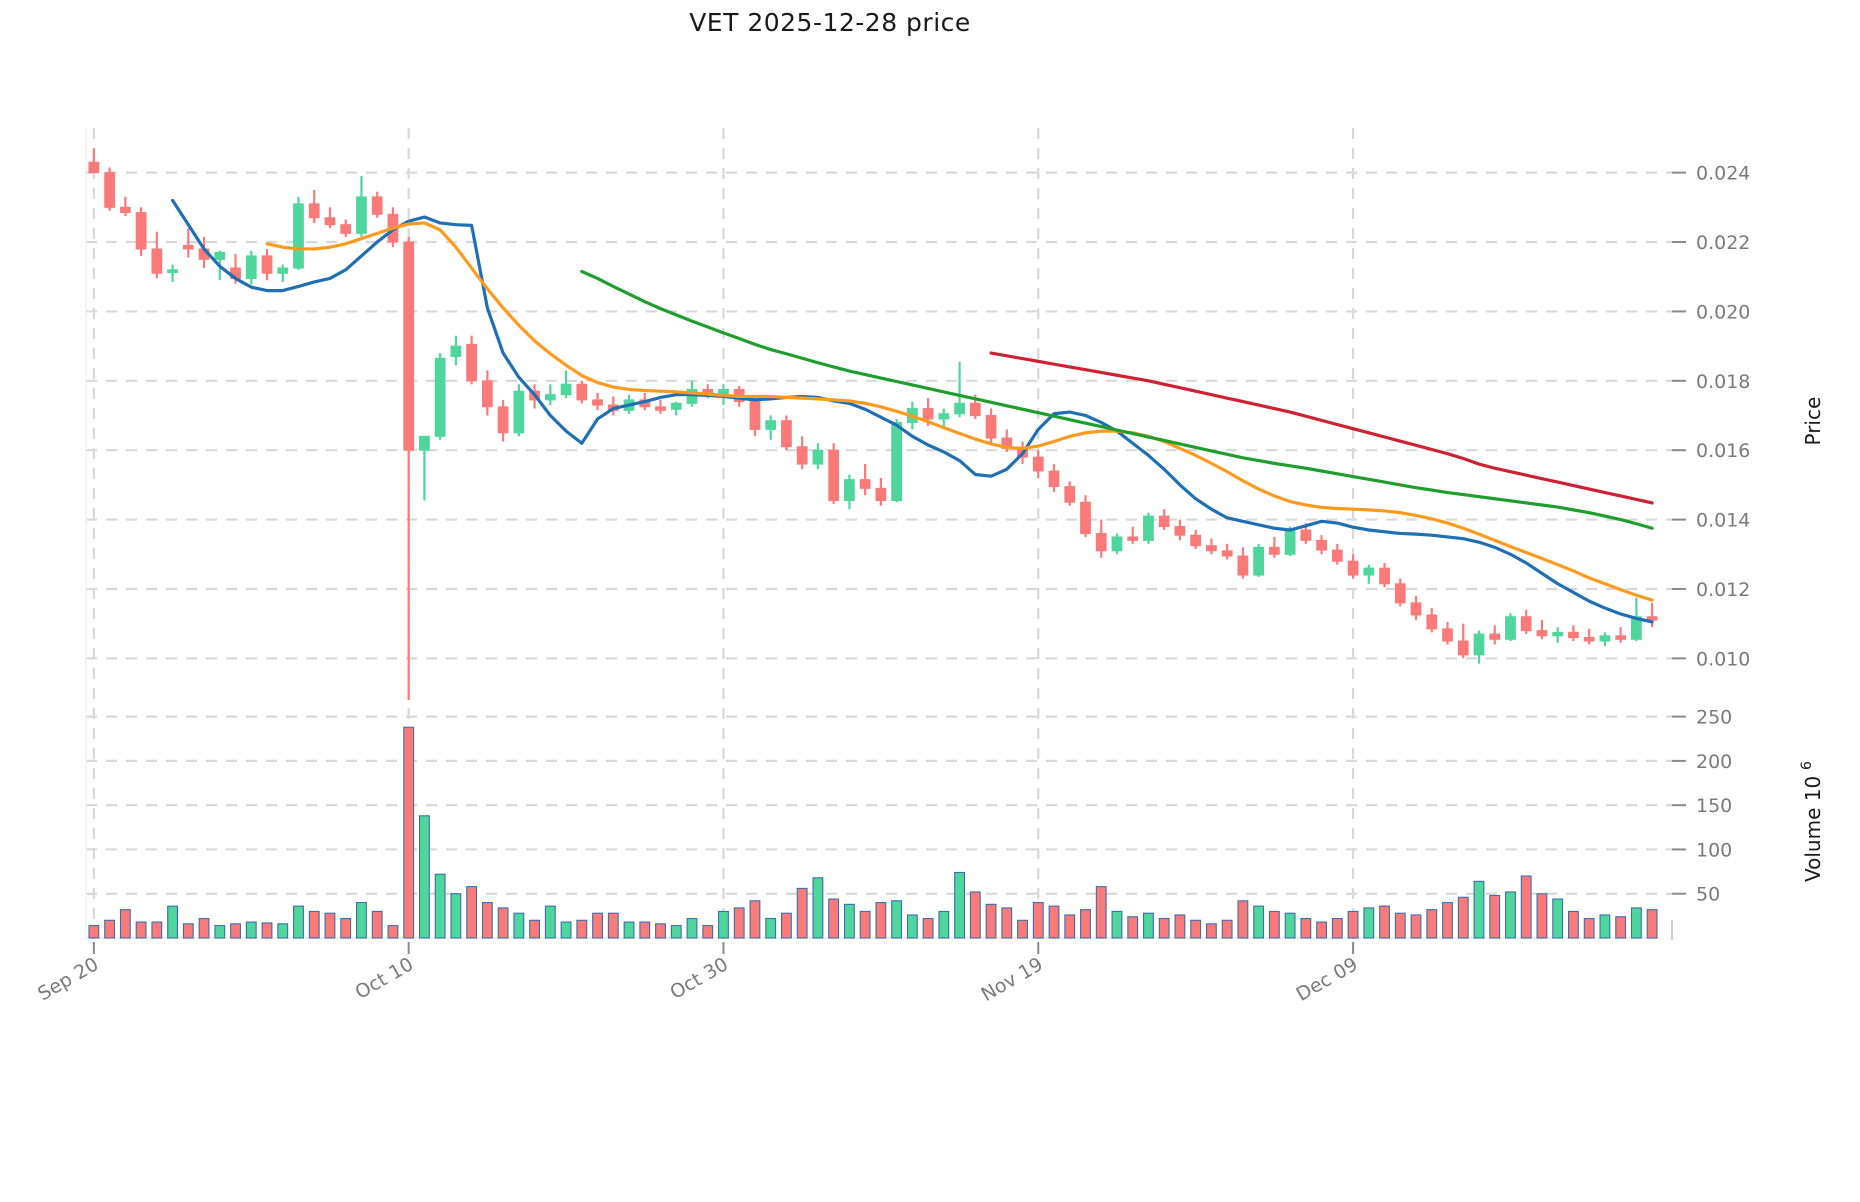 Image resolution: width=1860 pixels, height=1202 pixels. What do you see at coordinates (1723, 312) in the screenshot?
I see `price-tick-label: 0.020` at bounding box center [1723, 312].